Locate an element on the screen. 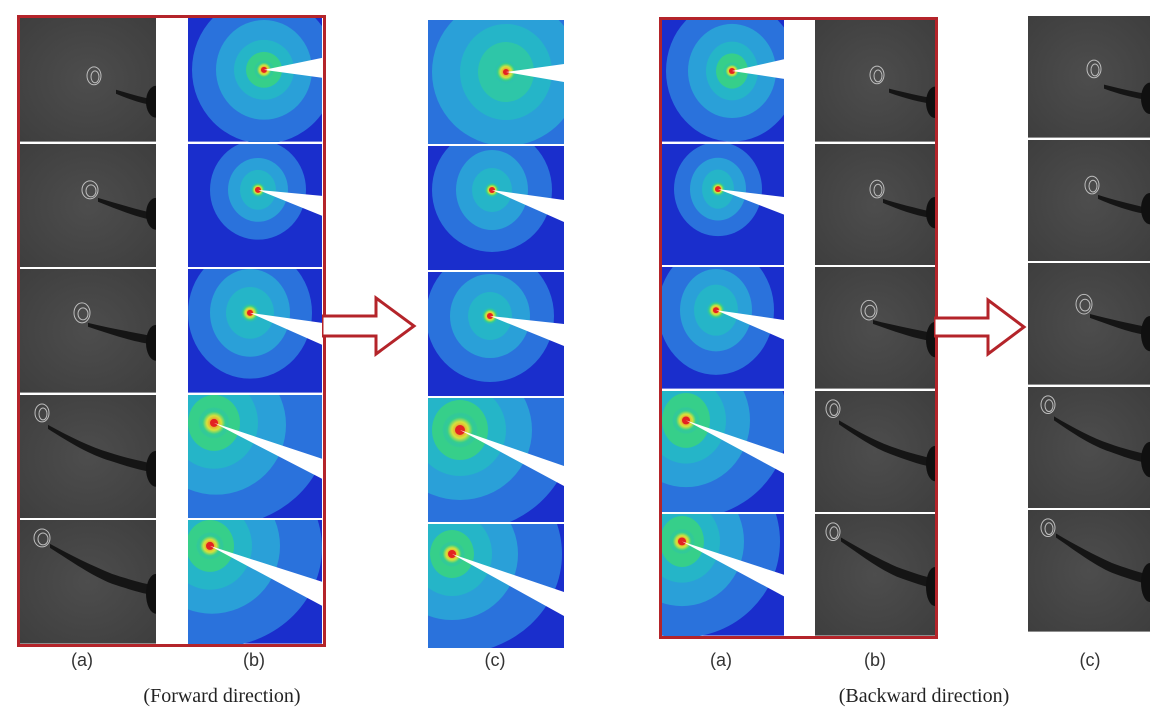 This screenshot has height=726, width=1167. forward-label-c: (c) is located at coordinates (495, 660).